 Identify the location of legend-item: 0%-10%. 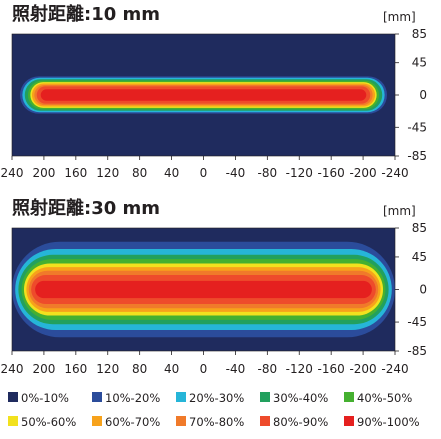
(38, 398).